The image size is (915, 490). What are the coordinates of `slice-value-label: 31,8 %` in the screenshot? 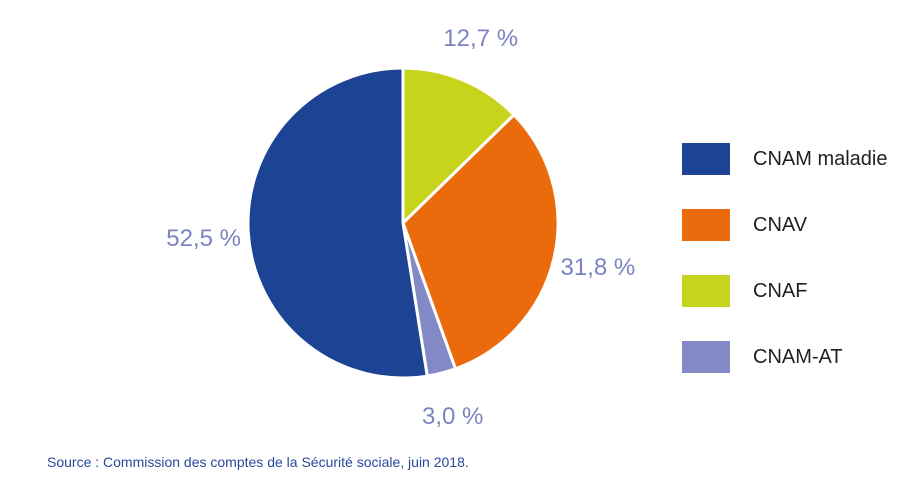 It's located at (598, 267).